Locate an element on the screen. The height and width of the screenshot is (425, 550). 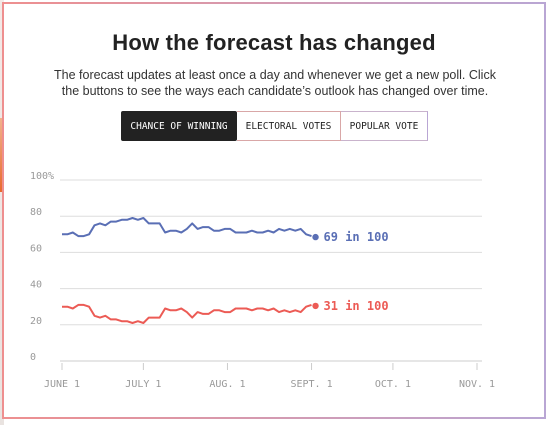
y-tick-label: 20 is located at coordinates (36, 321).